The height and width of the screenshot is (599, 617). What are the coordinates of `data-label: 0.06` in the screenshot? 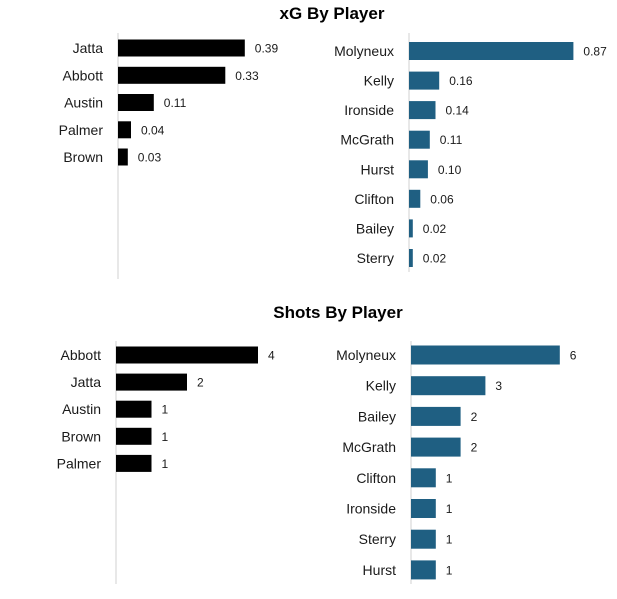 It's located at (442, 199).